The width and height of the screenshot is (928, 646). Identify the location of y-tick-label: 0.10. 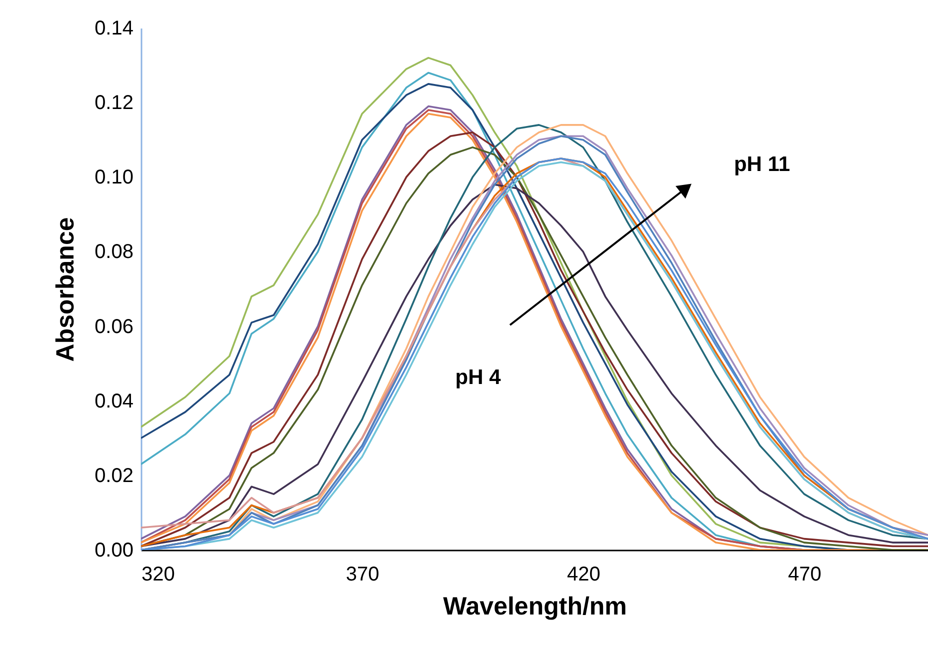
(114, 177).